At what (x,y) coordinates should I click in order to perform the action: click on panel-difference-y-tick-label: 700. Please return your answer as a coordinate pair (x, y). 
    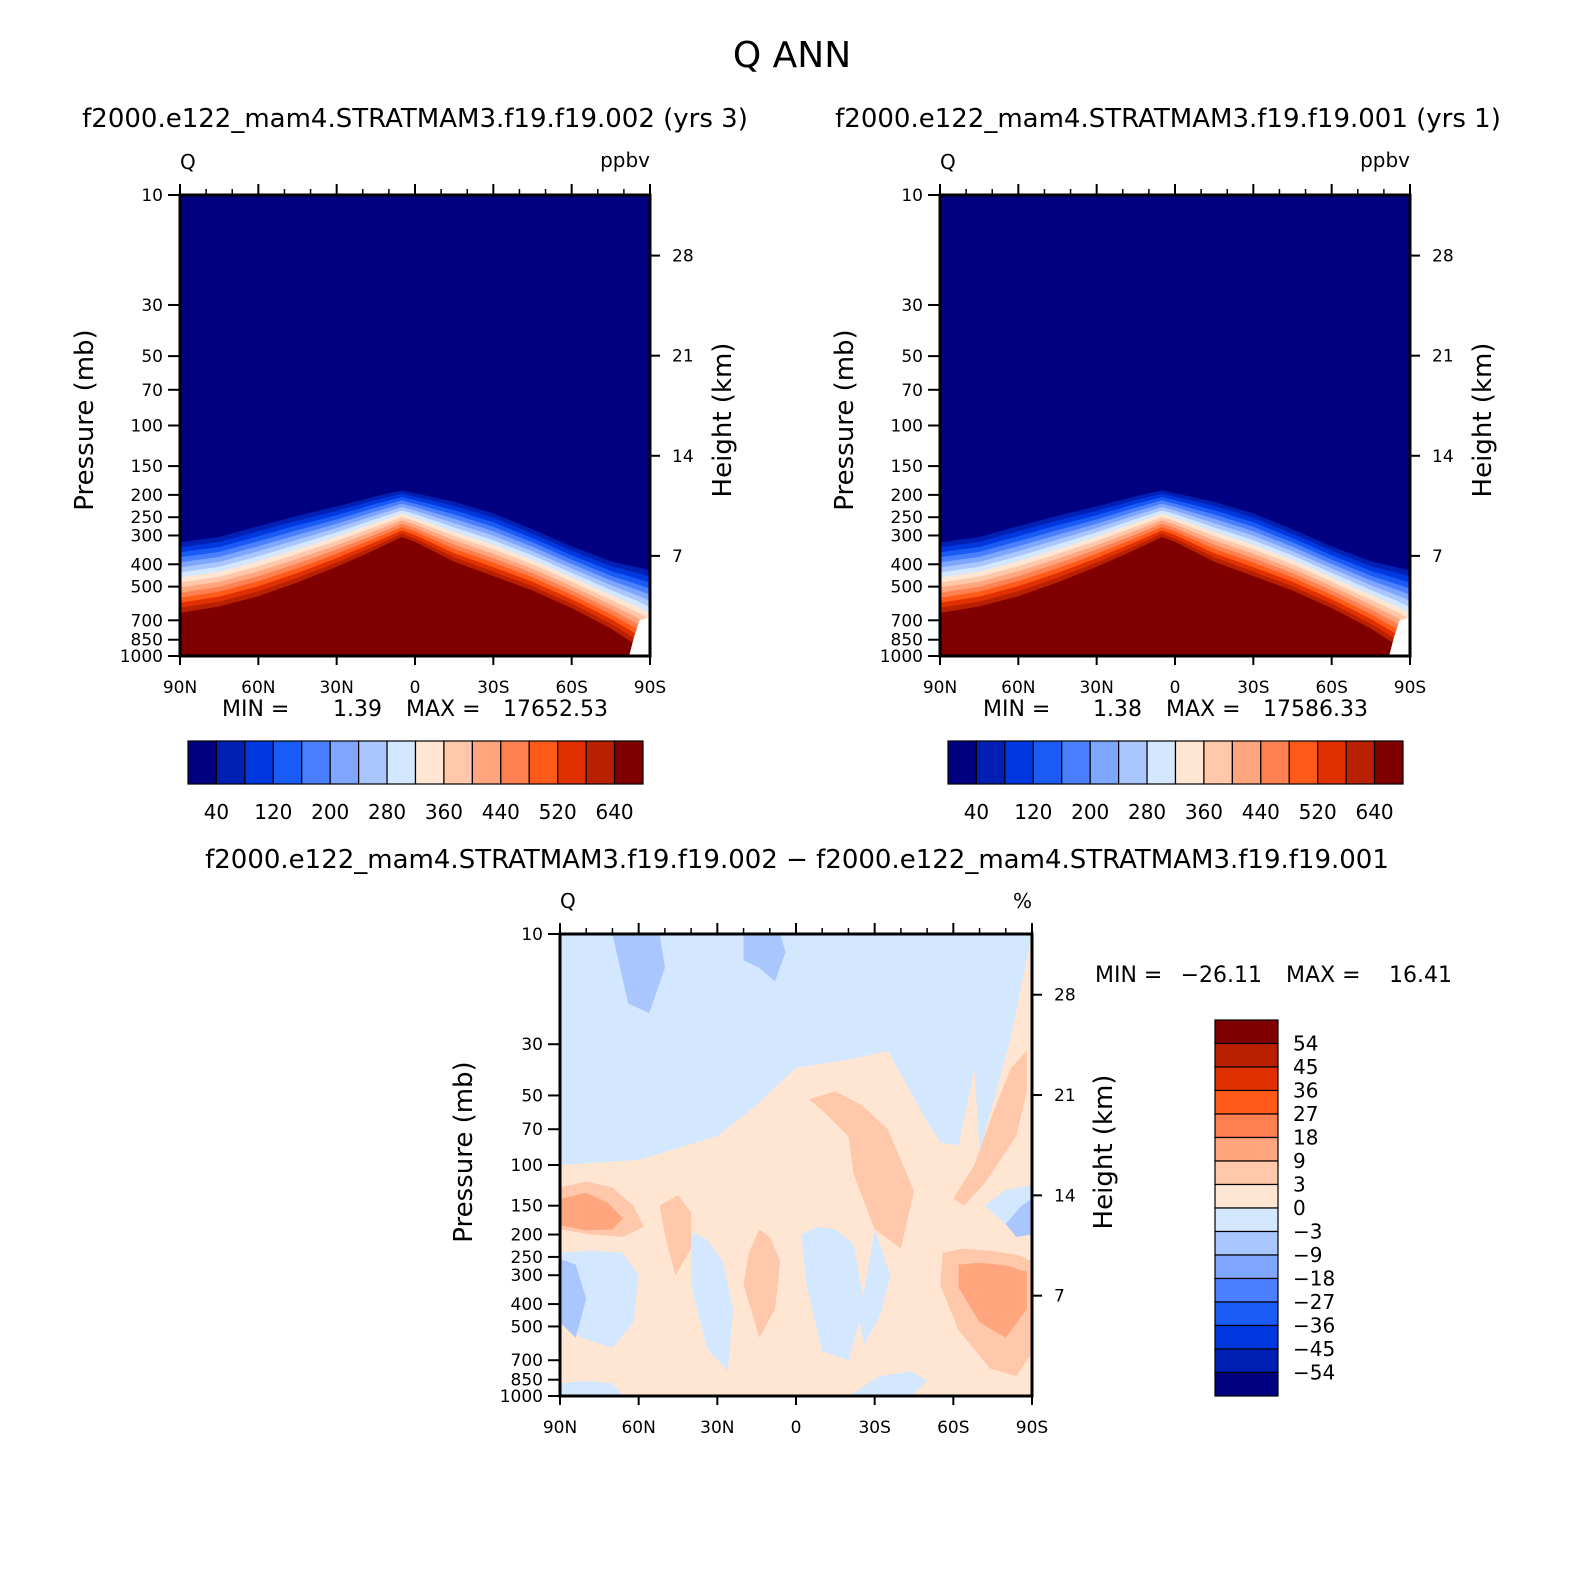
    Looking at the image, I should click on (527, 1361).